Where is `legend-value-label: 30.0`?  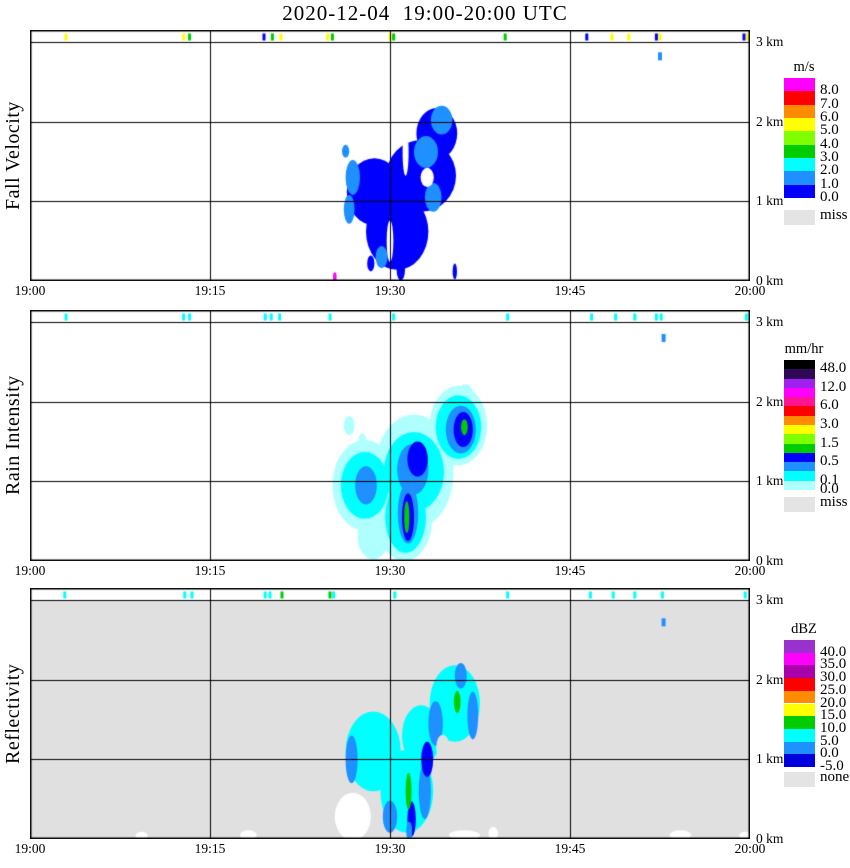
legend-value-label: 30.0 is located at coordinates (833, 677).